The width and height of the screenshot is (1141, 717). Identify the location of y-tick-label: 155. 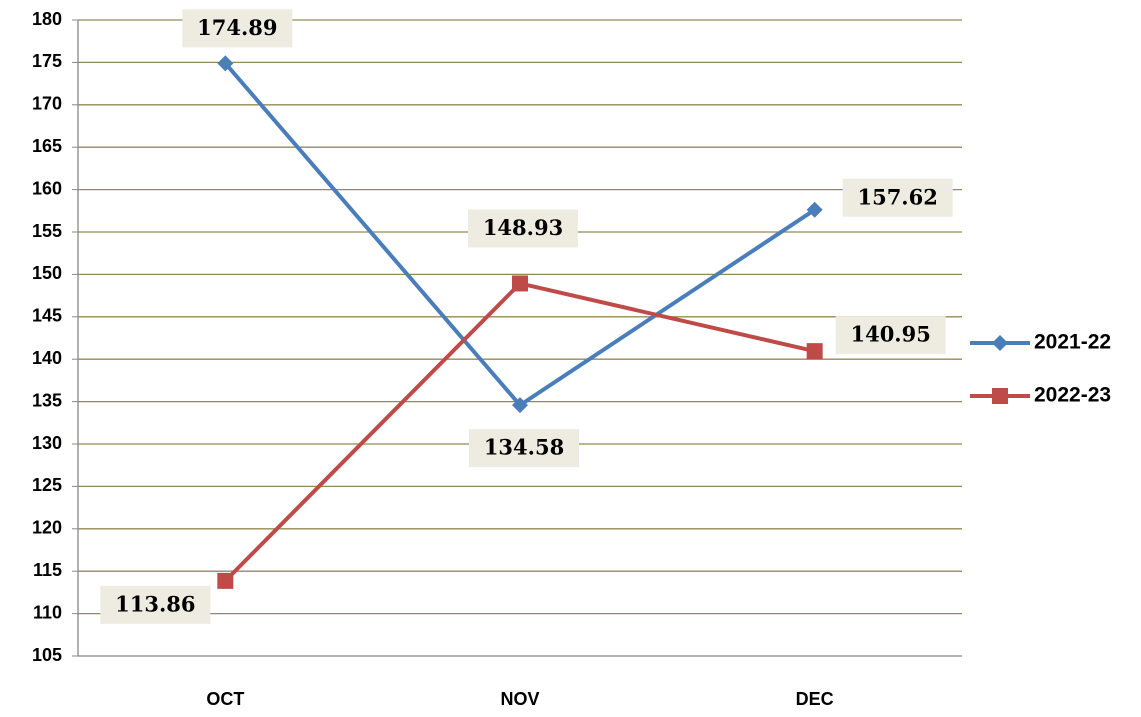
(47, 231).